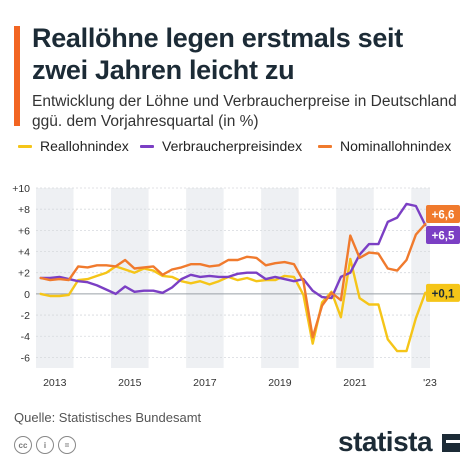 The width and height of the screenshot is (474, 474). I want to click on end-label: +6,6, so click(443, 216).